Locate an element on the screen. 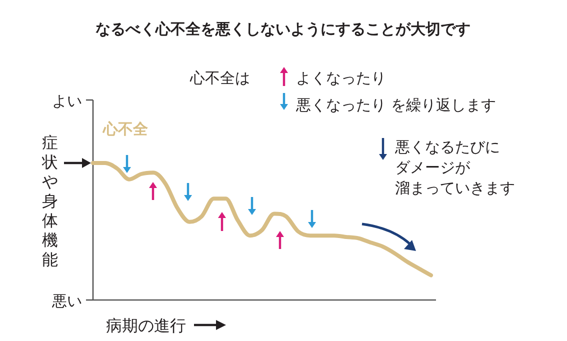 Image resolution: width=567 pixels, height=341 pixels. text: よくなったり is located at coordinates (341, 78).